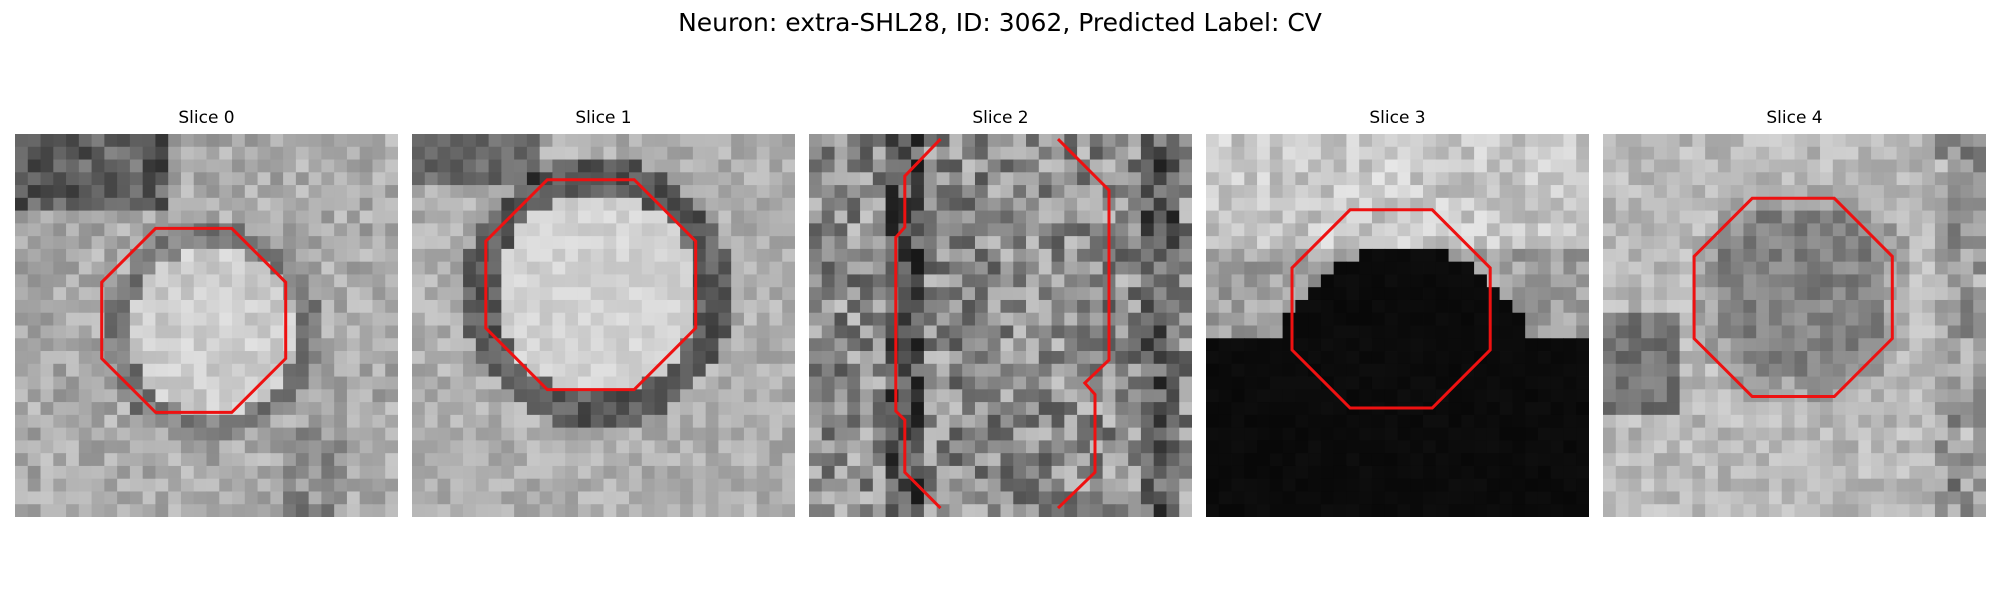  What do you see at coordinates (206, 118) in the screenshot?
I see `slice-title-0: Slice 0` at bounding box center [206, 118].